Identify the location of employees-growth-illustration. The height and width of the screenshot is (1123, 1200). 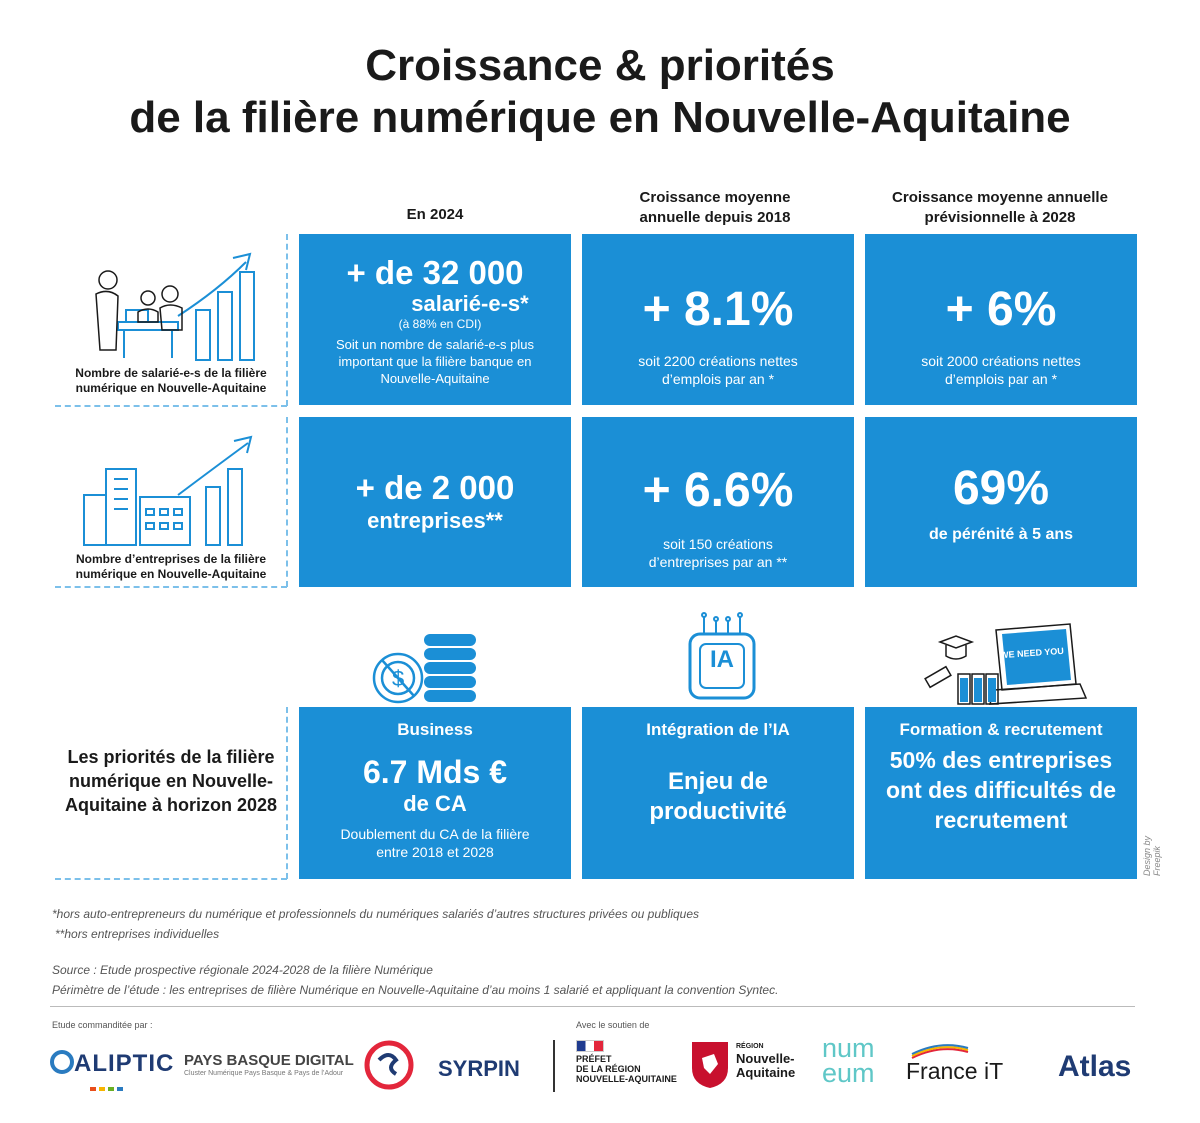
(175, 306).